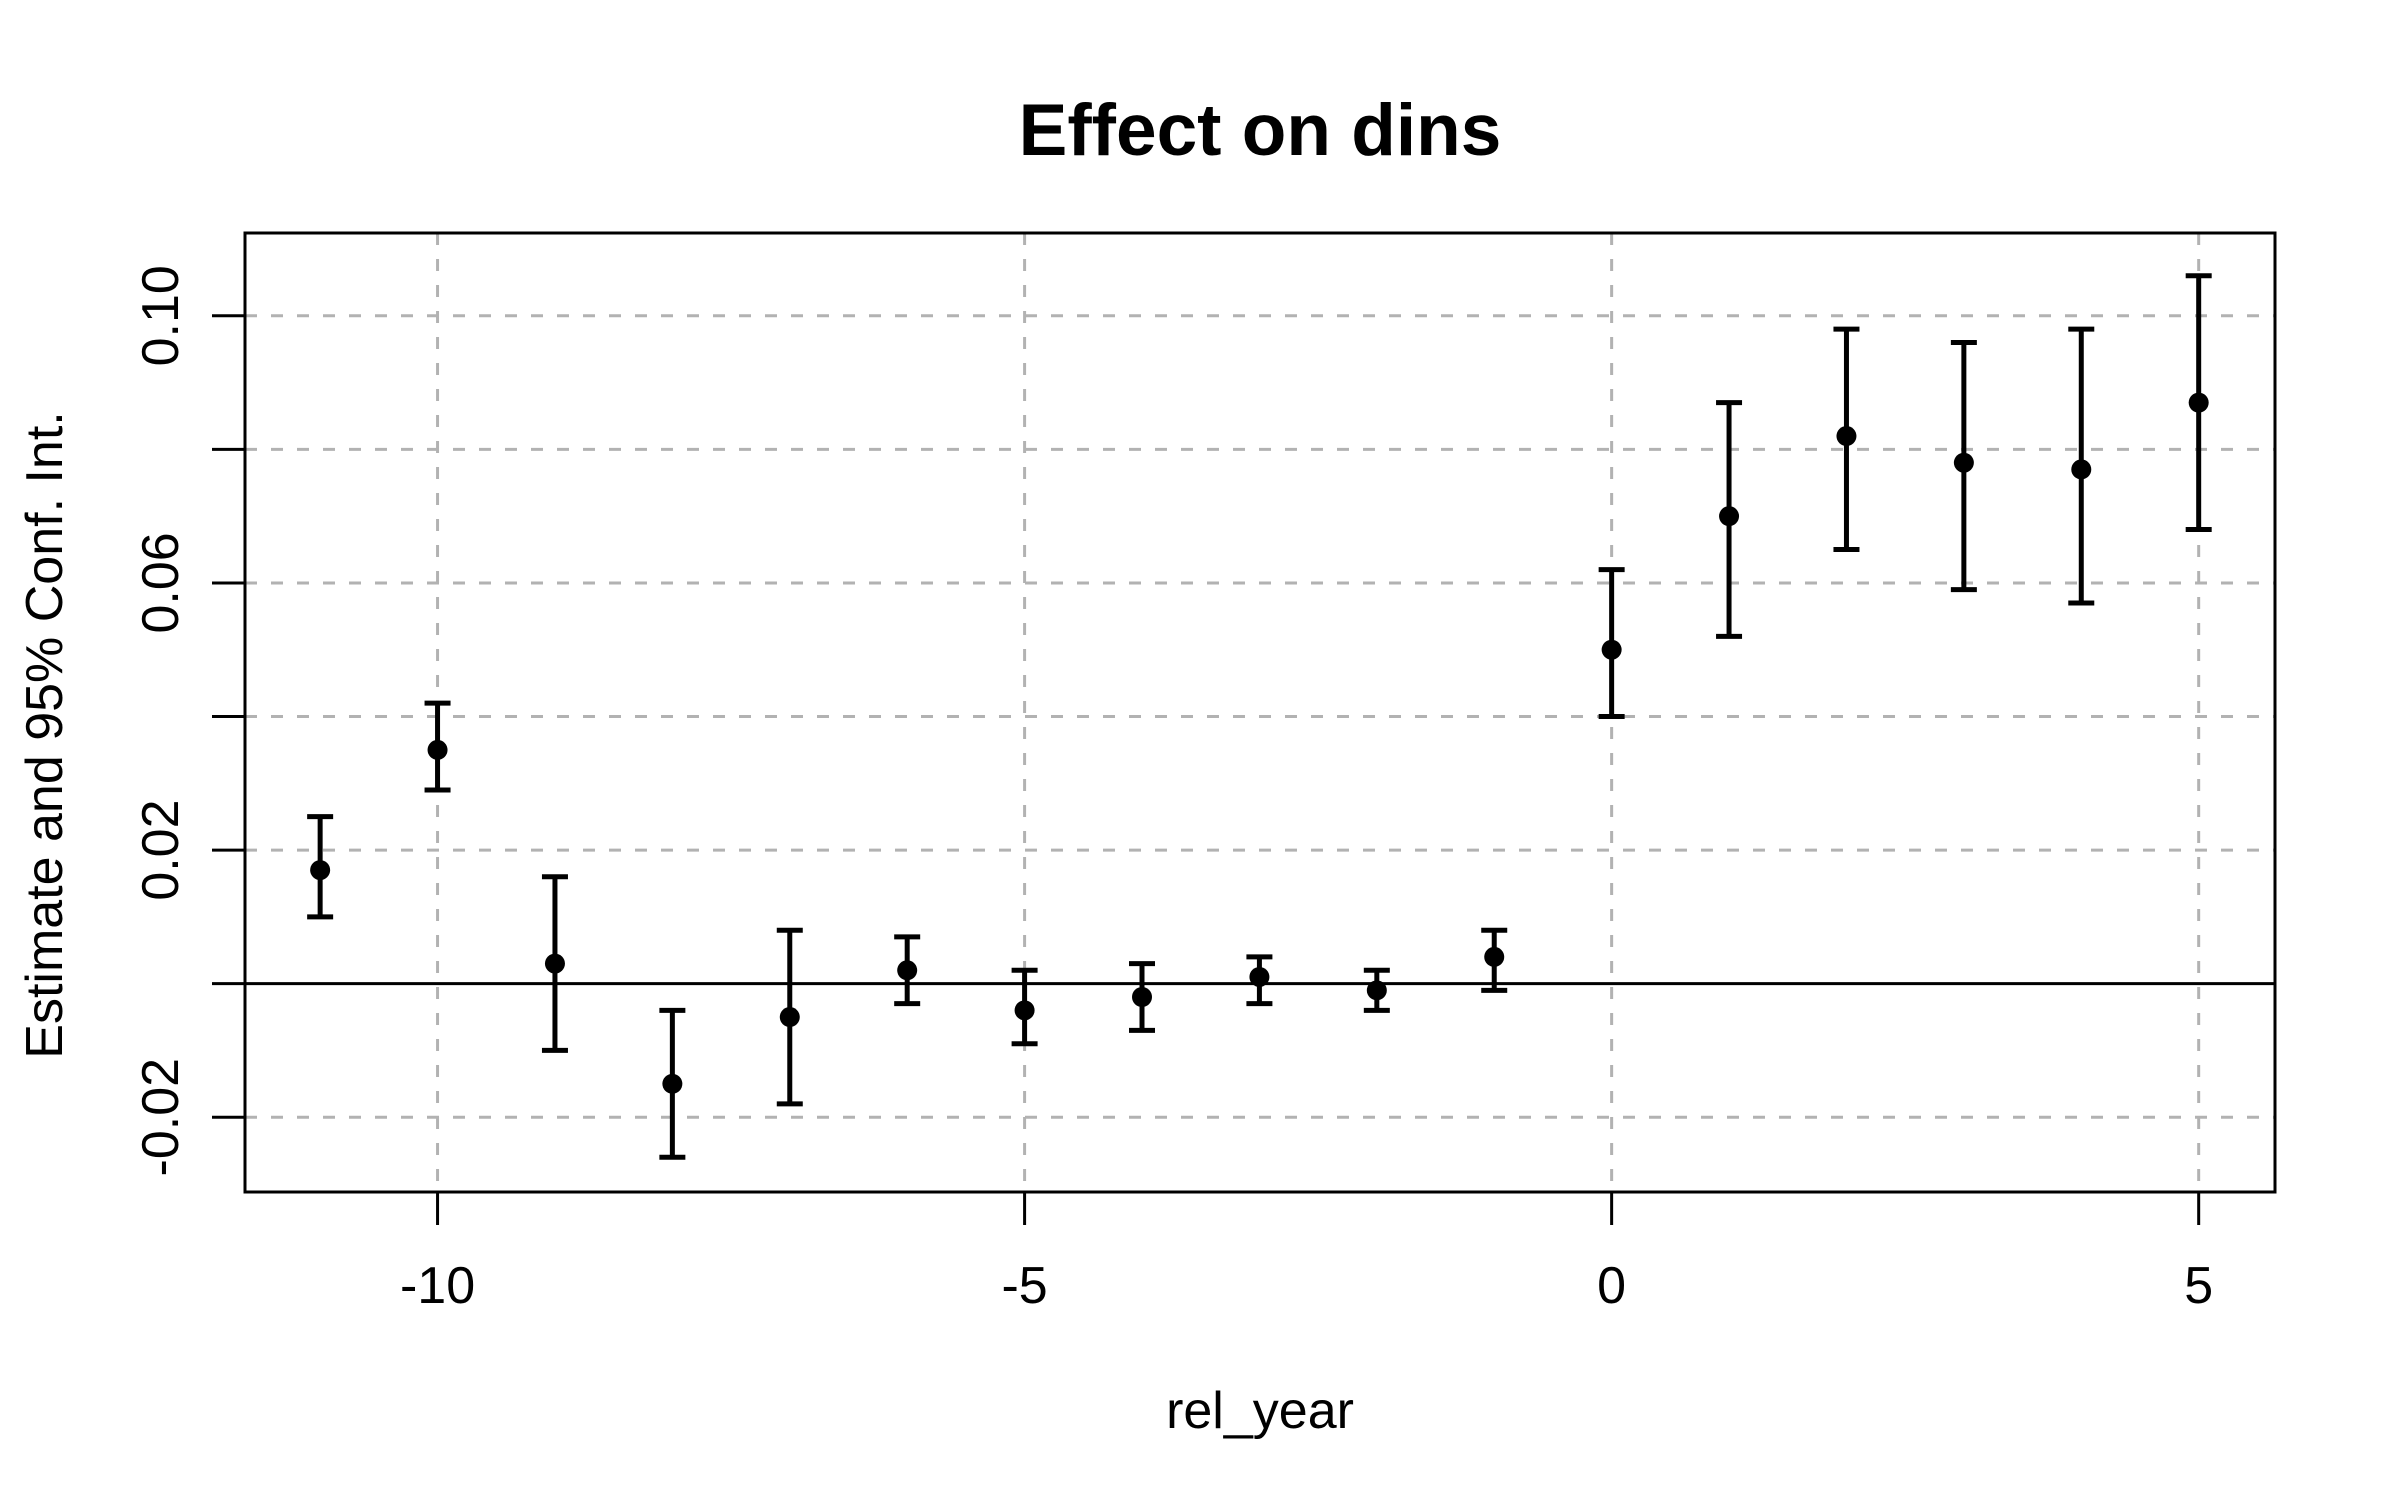  What do you see at coordinates (161, 315) in the screenshot?
I see `y-tick-label: 0.10` at bounding box center [161, 315].